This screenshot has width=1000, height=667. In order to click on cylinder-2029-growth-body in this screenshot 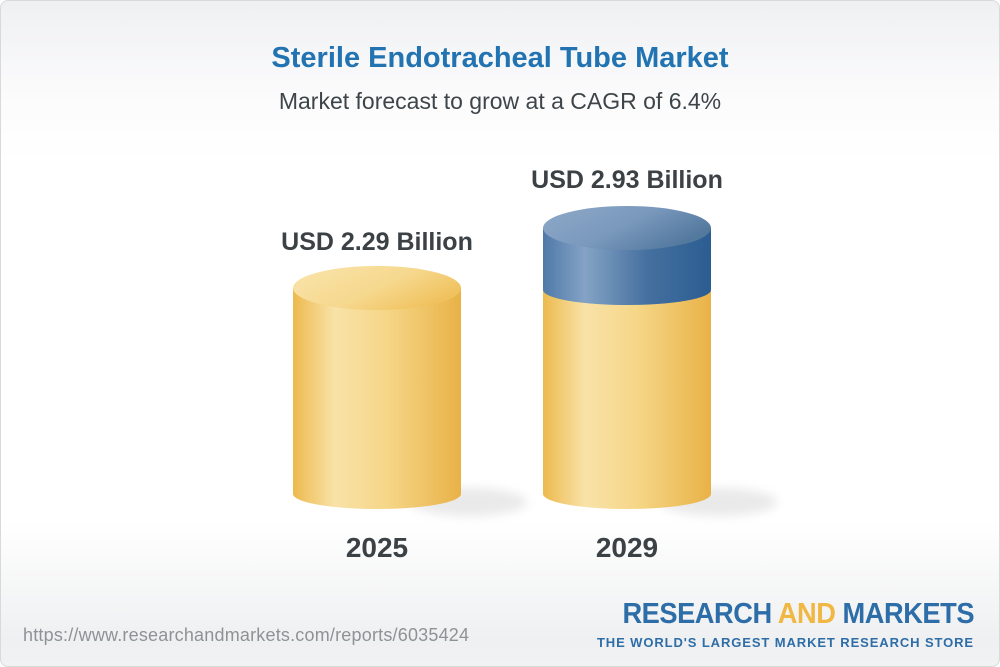, I will do `click(627, 266)`.